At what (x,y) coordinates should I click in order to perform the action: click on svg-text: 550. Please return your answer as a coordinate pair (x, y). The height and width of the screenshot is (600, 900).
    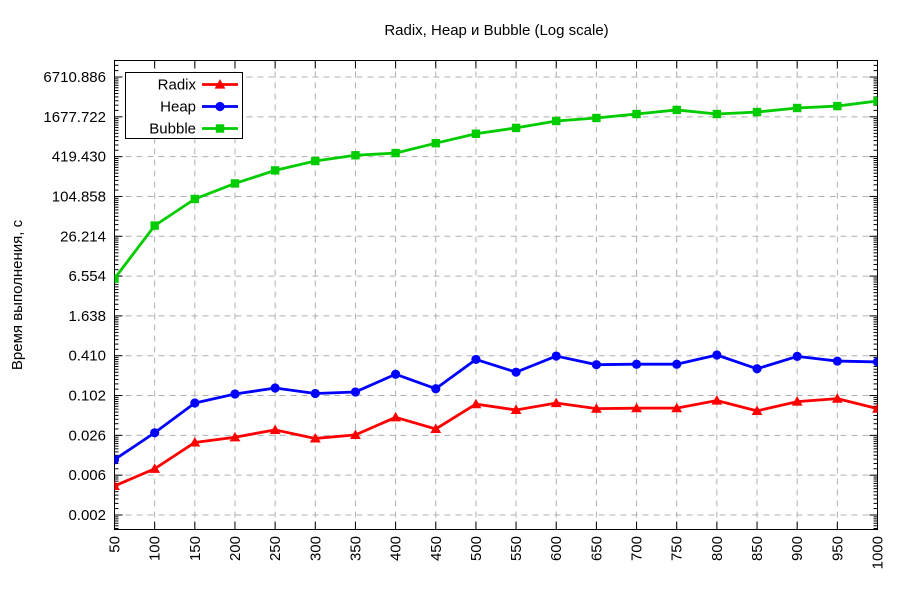
    Looking at the image, I should click on (516, 548).